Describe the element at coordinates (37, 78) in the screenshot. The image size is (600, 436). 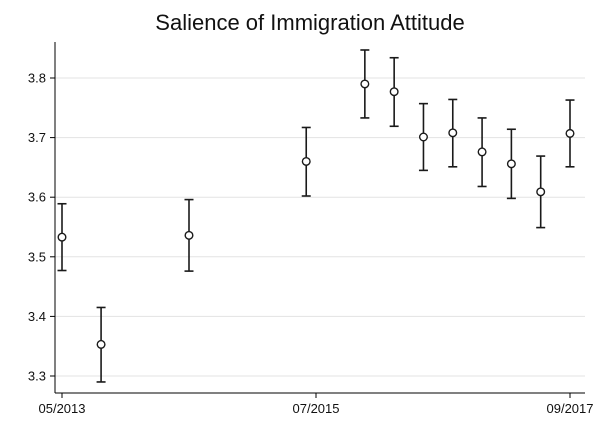
I see `y-tick-label: 3.8` at that location.